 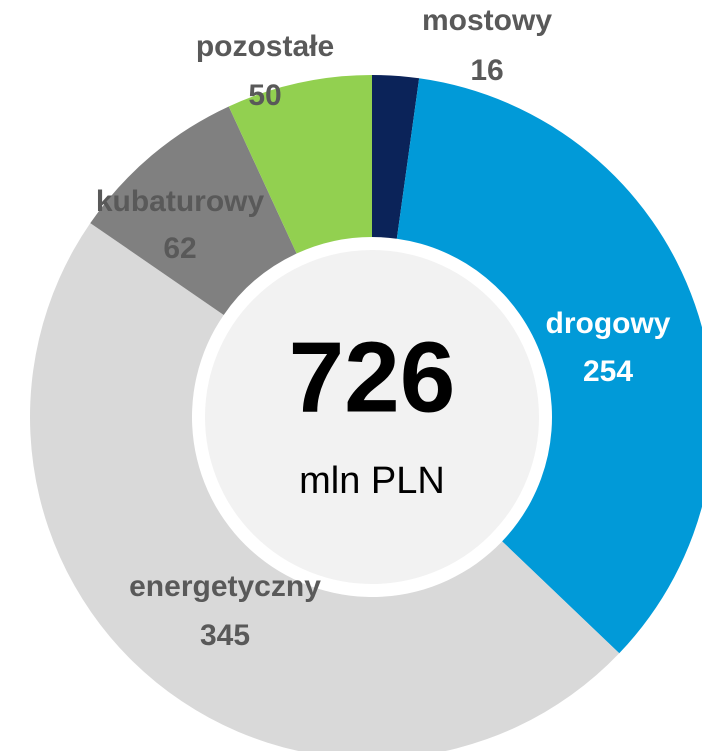 What do you see at coordinates (608, 371) in the screenshot?
I see `slice-value: 254` at bounding box center [608, 371].